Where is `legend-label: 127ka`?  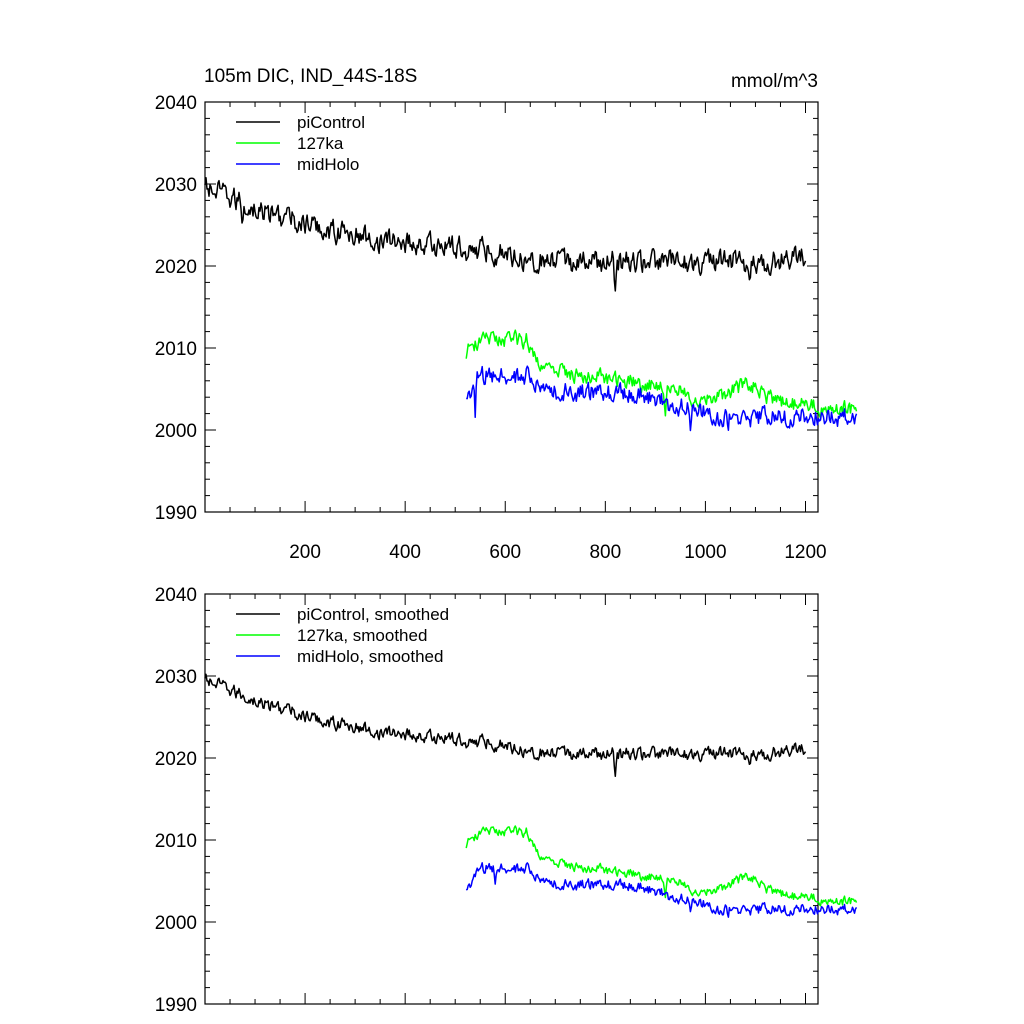 legend-label: 127ka is located at coordinates (320, 143).